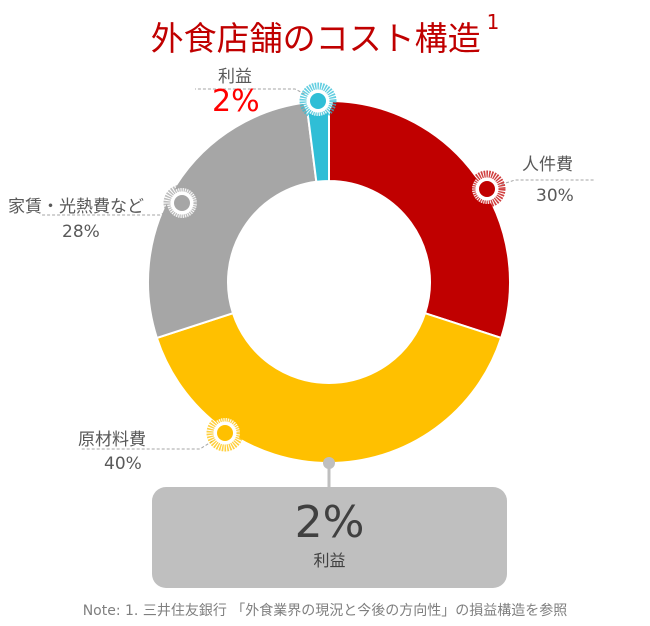 The height and width of the screenshot is (626, 650). Describe the element at coordinates (112, 440) in the screenshot. I see `label-materials: 原材料費` at that location.